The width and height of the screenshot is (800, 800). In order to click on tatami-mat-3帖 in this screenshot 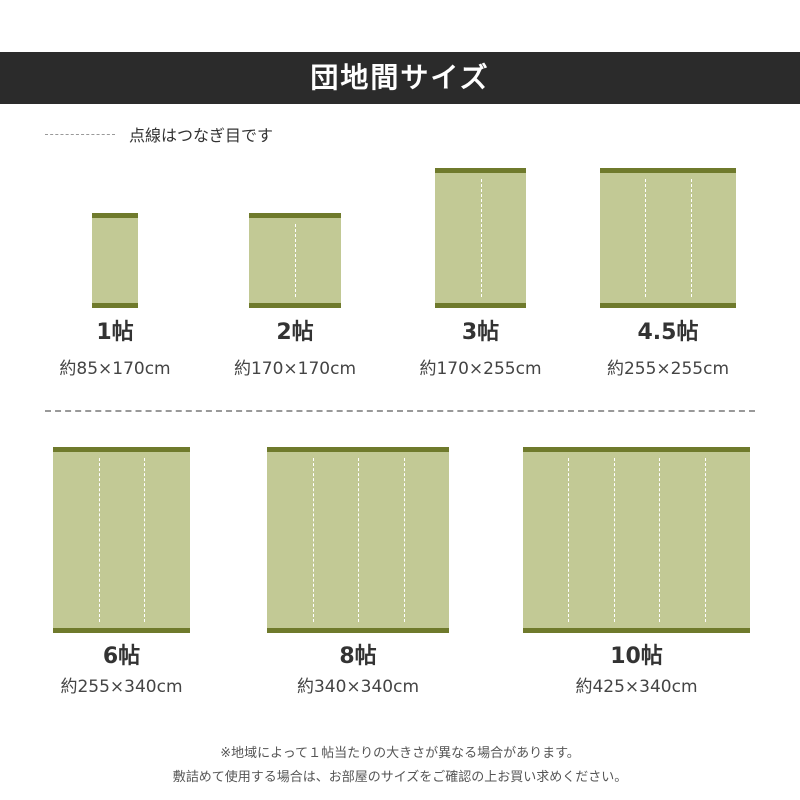, I will do `click(480, 238)`.